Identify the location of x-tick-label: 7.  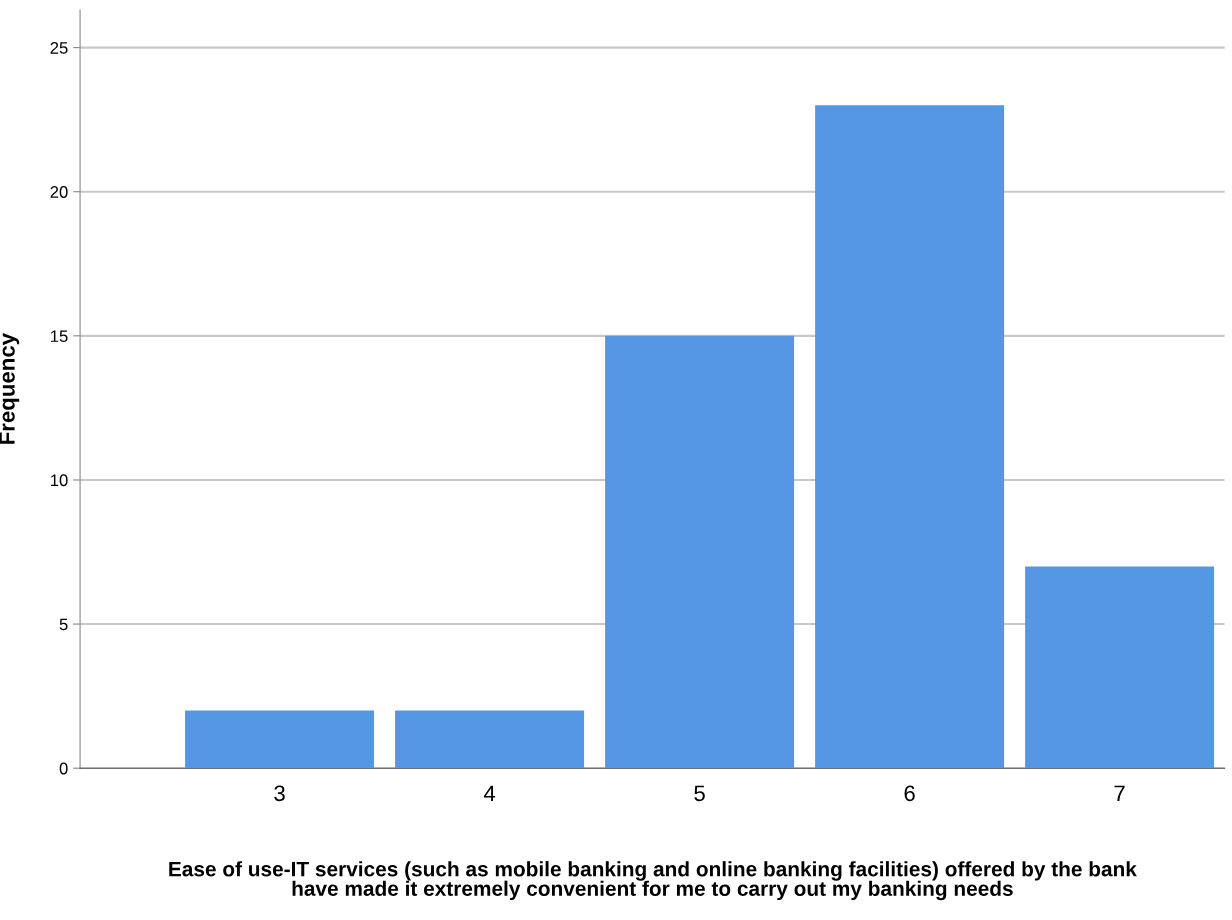
(1119, 793).